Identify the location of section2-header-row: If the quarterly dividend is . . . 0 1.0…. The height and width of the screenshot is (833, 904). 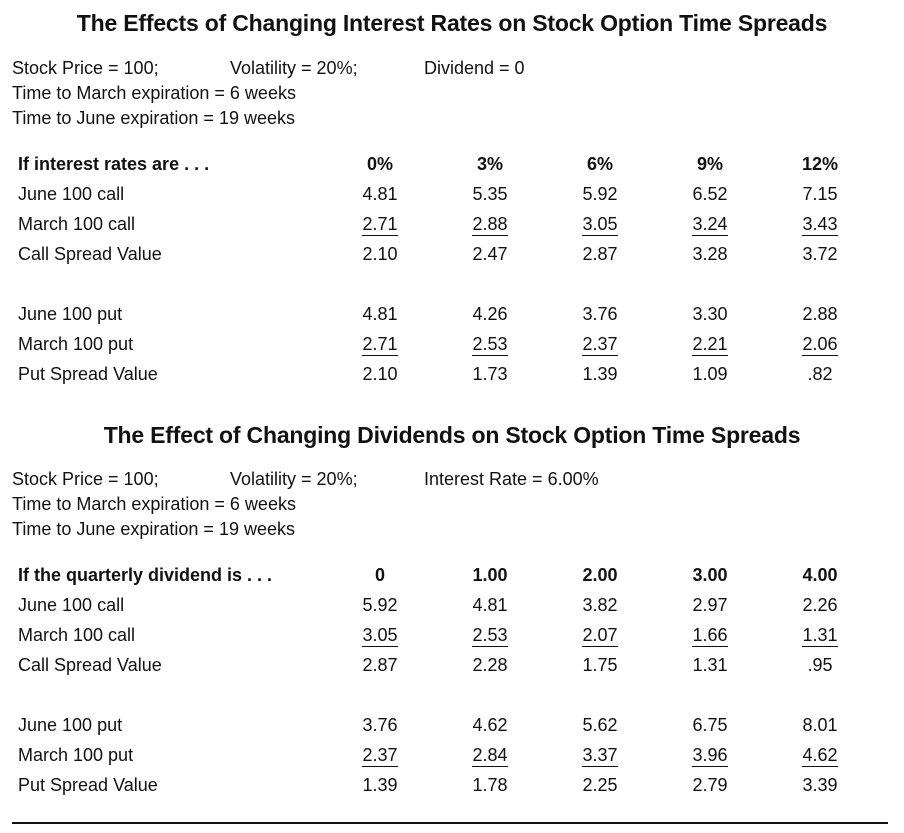
(452, 579).